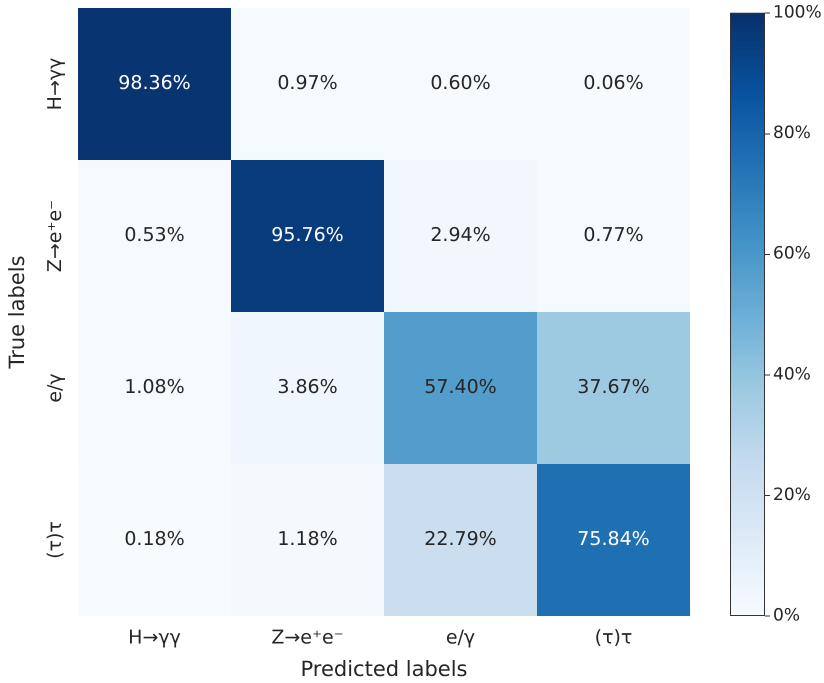  What do you see at coordinates (307, 637) in the screenshot?
I see `x-tick-label: Z→e⁺e⁻` at bounding box center [307, 637].